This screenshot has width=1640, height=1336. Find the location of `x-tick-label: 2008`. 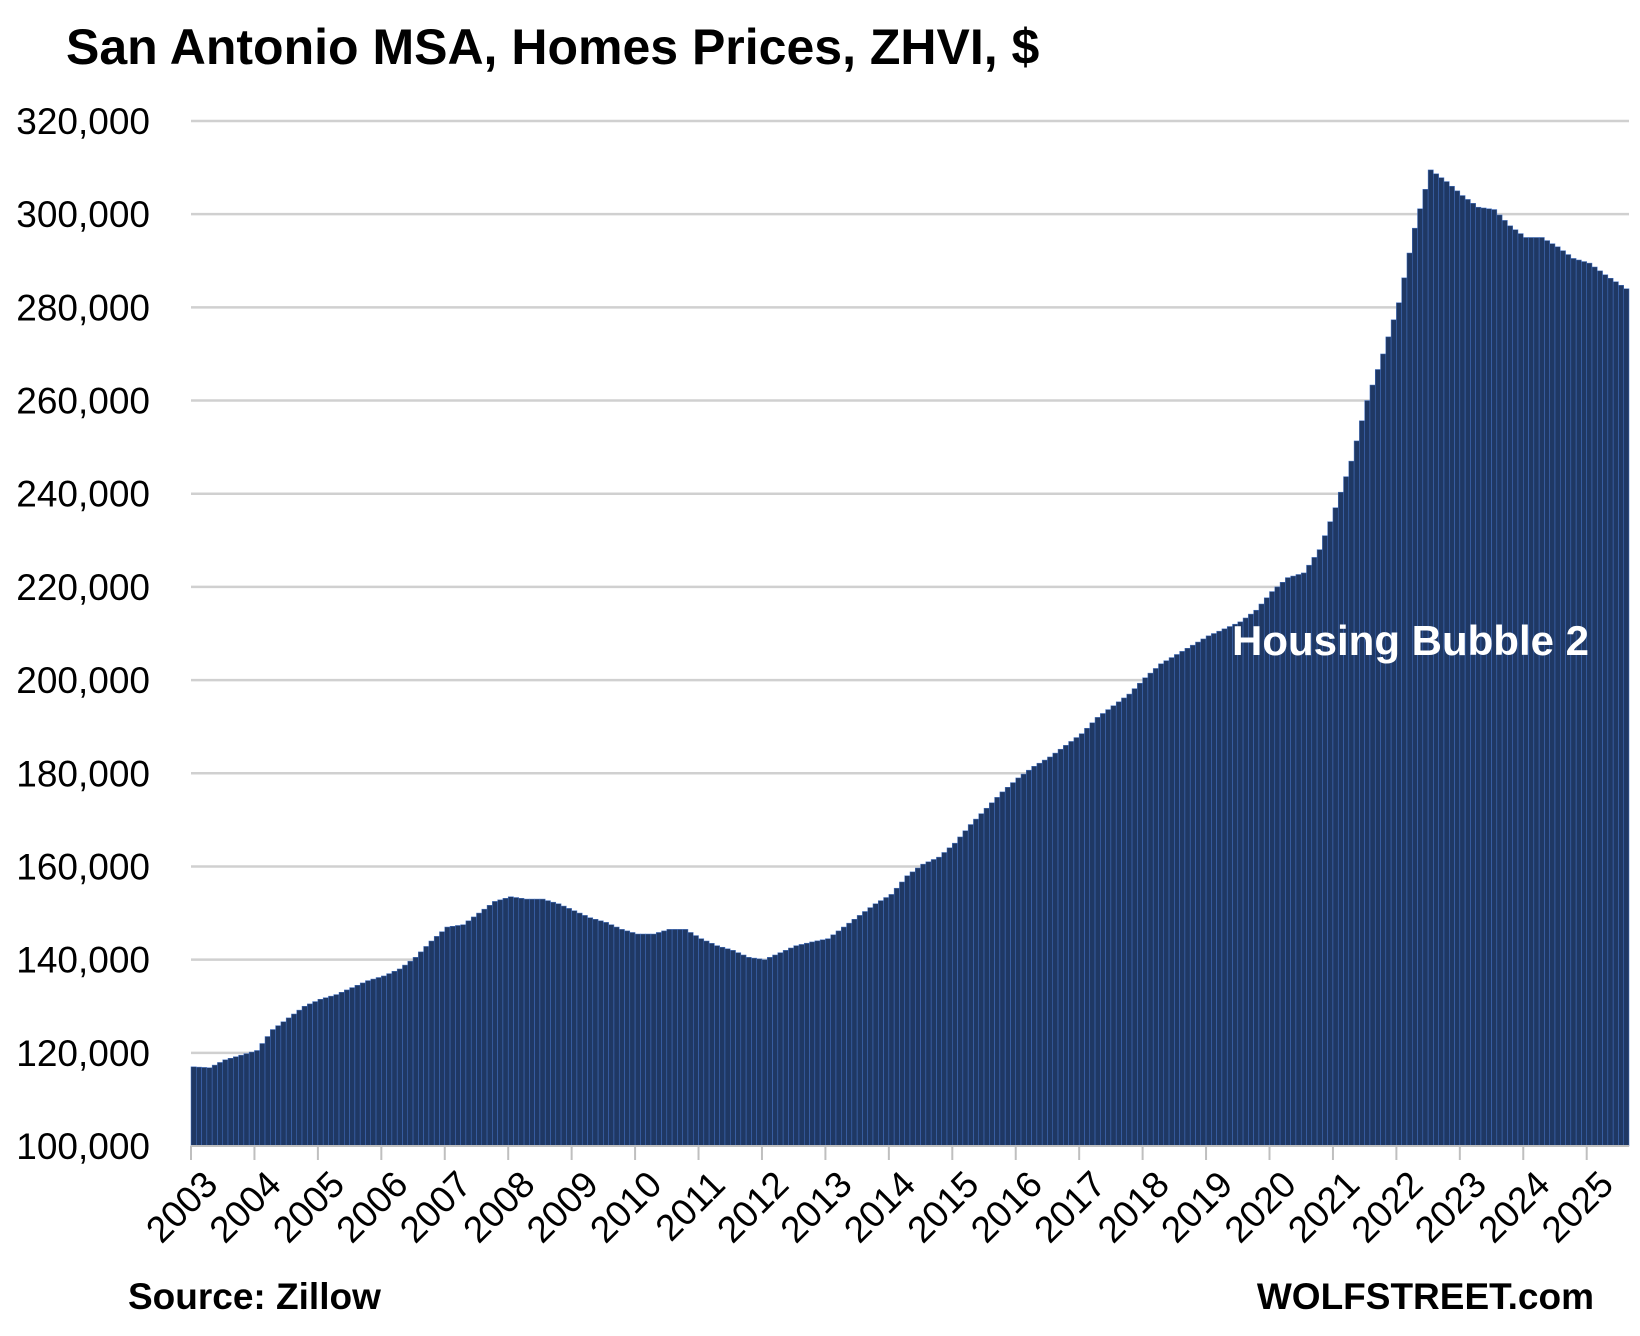

x-tick-label: 2008 is located at coordinates (498, 1206).